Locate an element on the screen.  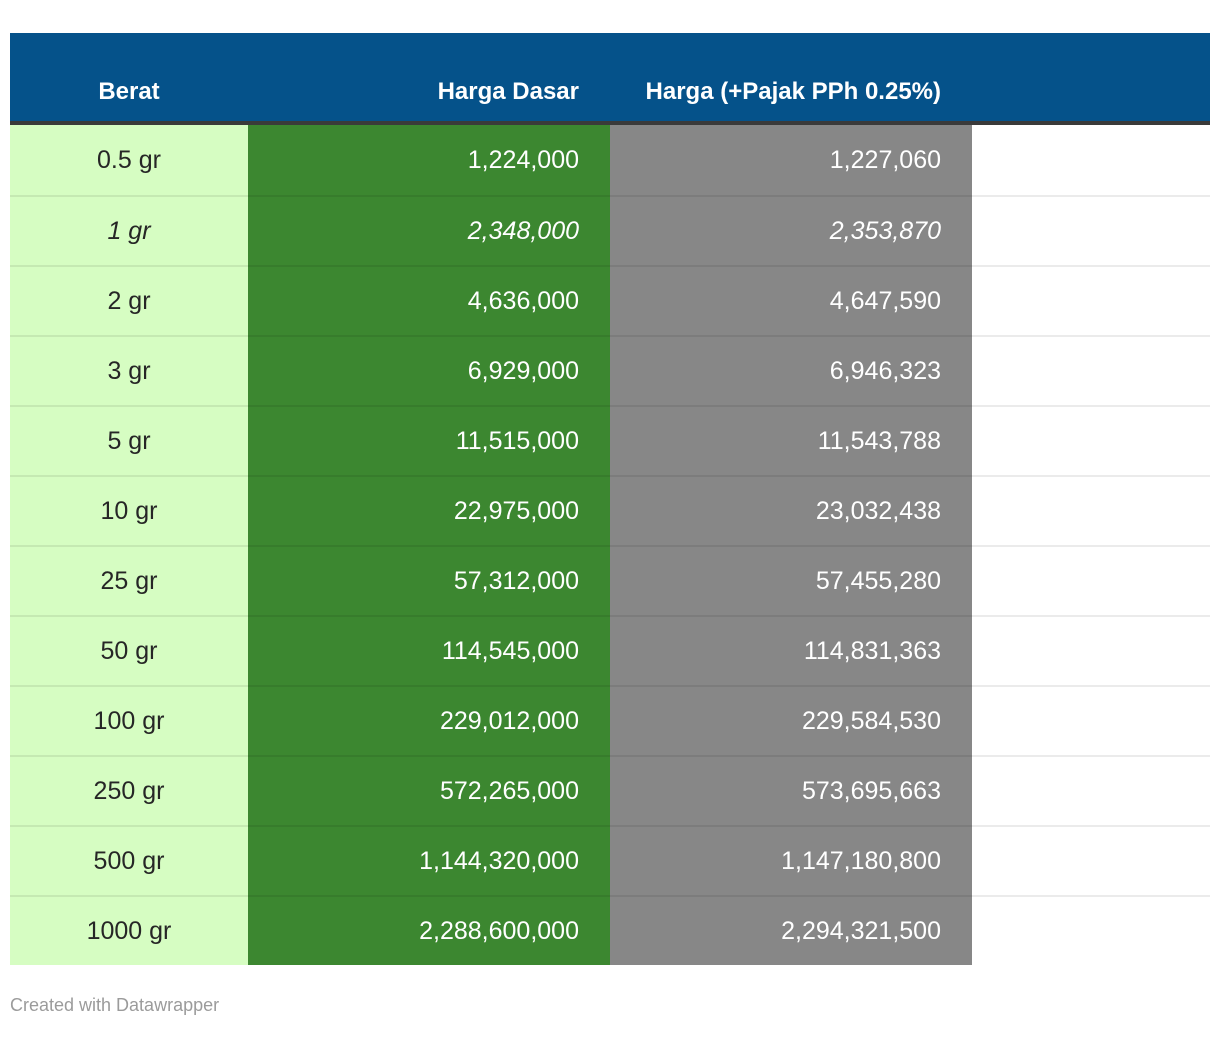
weight-cell: 500 gr is located at coordinates (129, 860).